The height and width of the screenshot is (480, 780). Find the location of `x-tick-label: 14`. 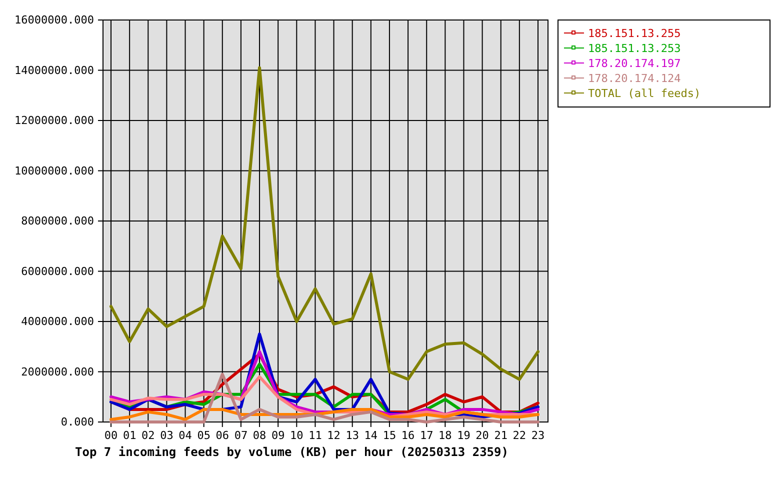

x-tick-label: 14 is located at coordinates (371, 435).